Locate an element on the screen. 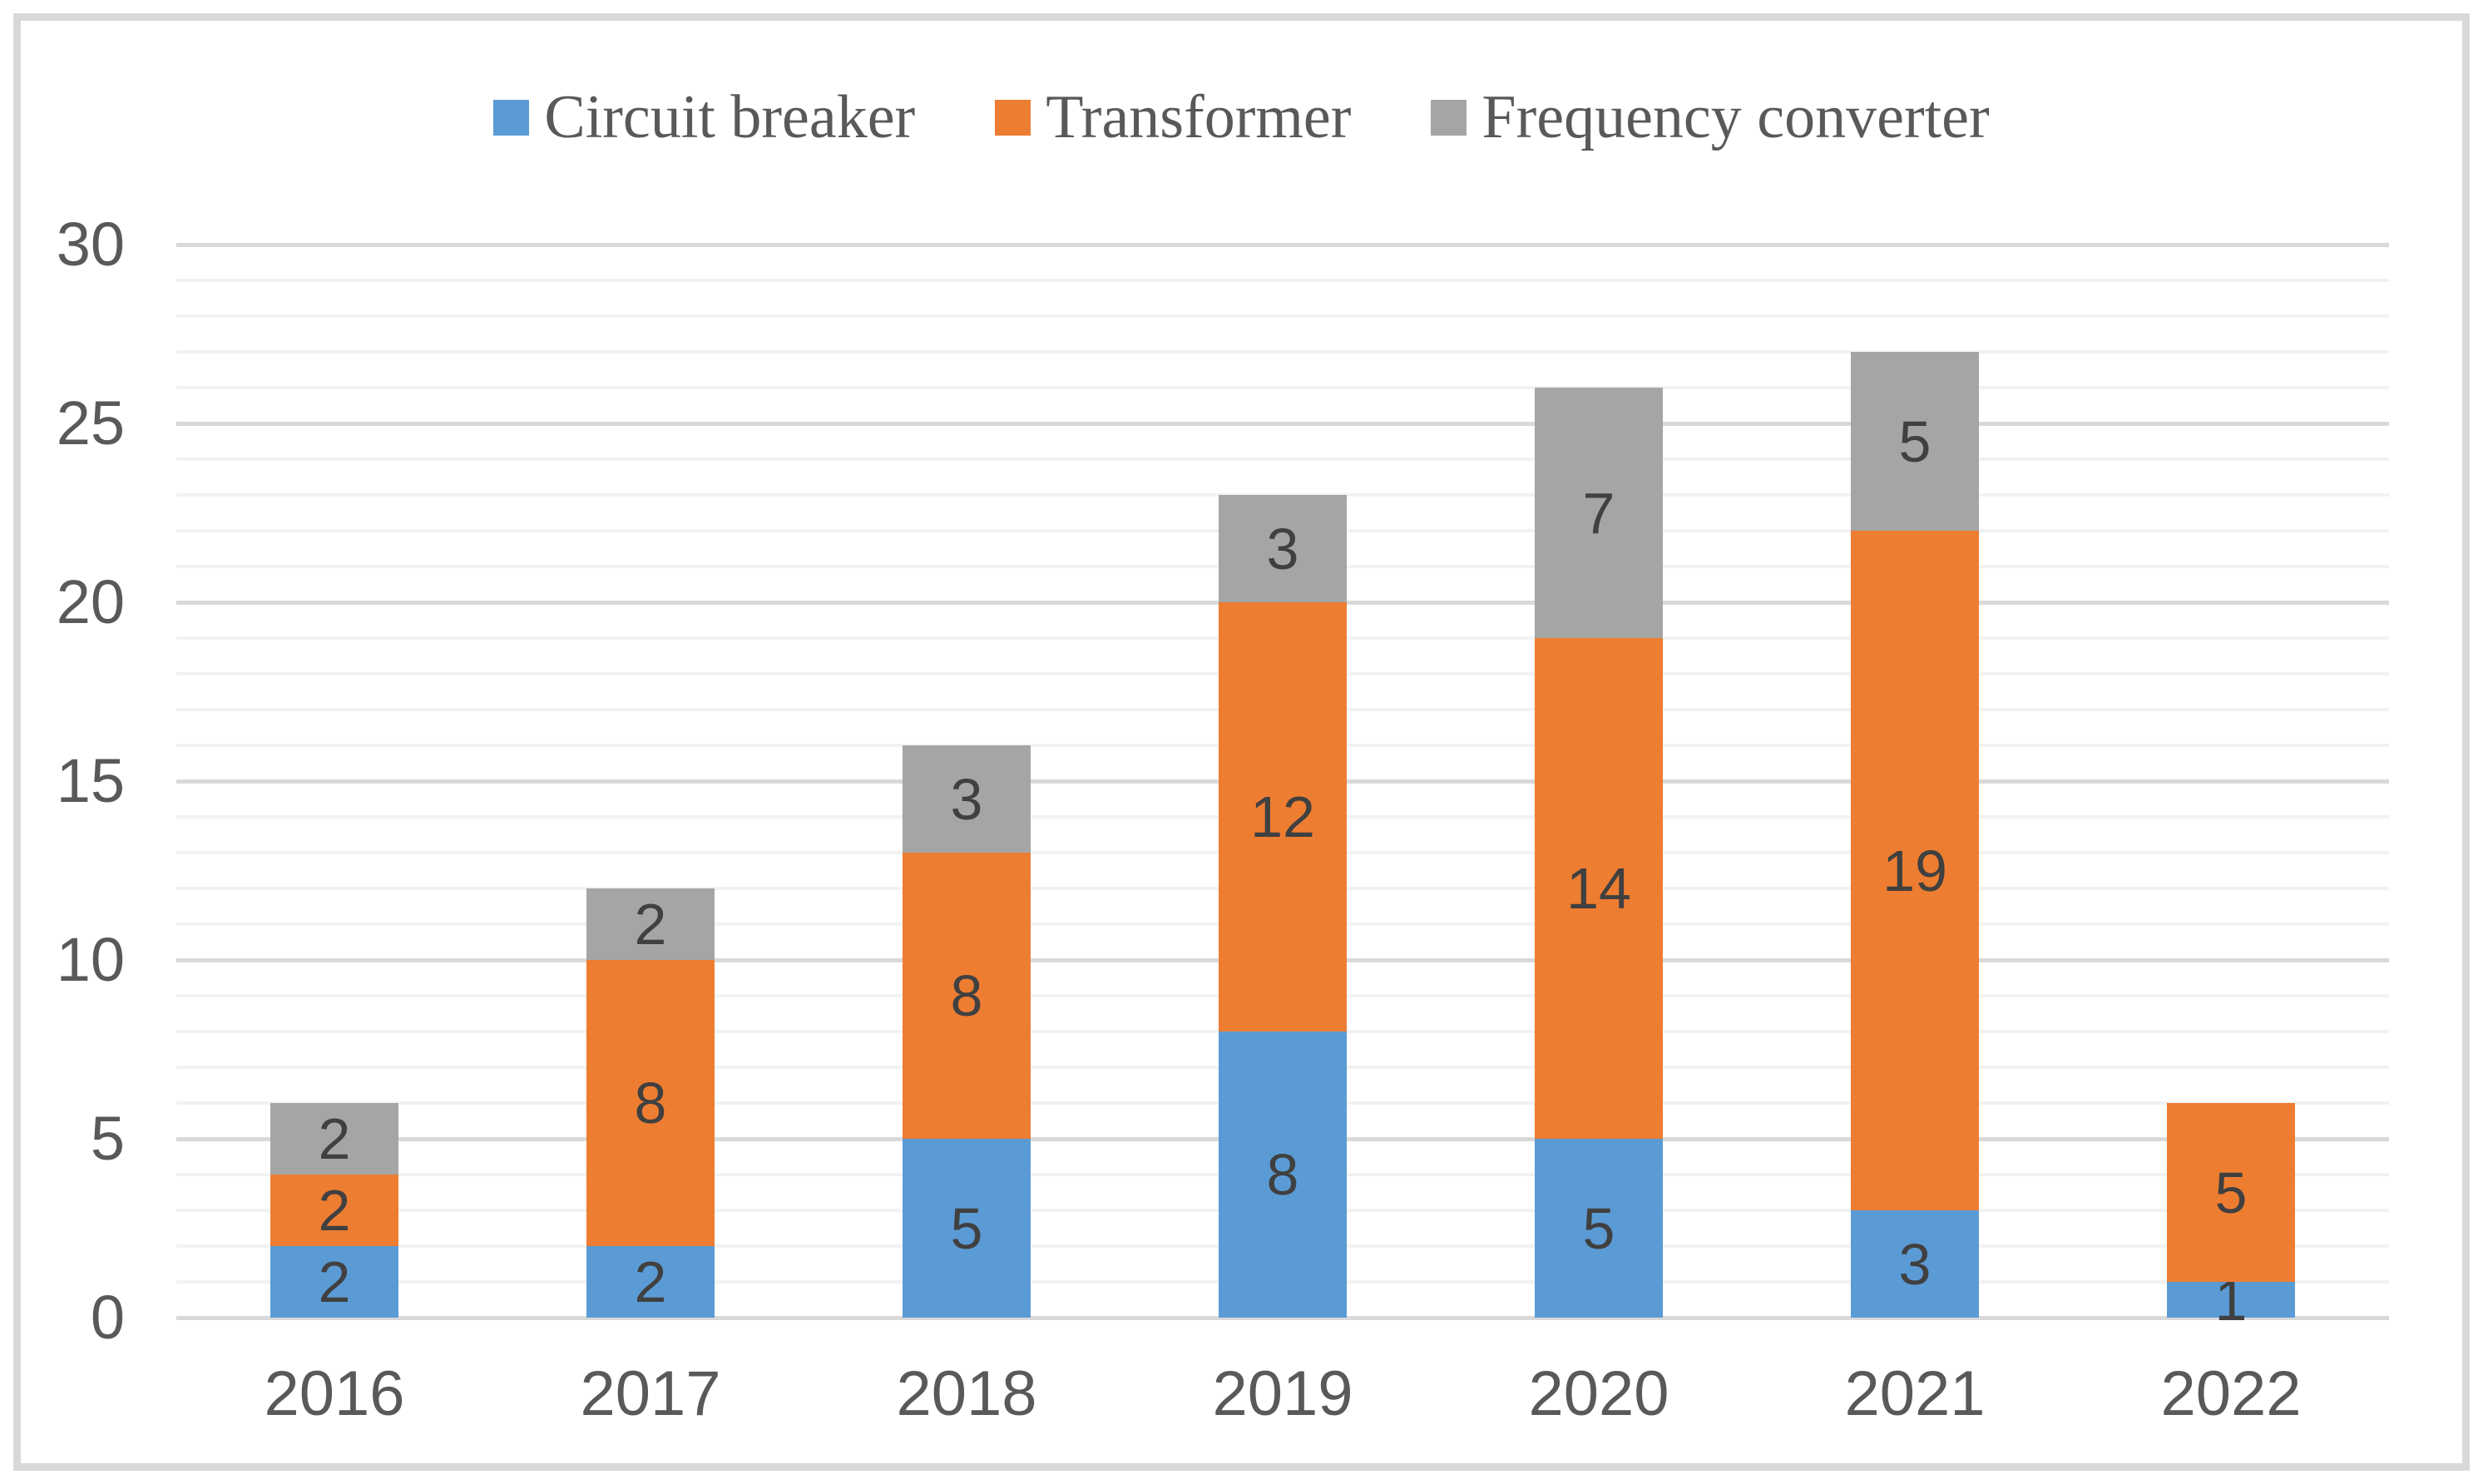  data-label-2017-transformer: 8 is located at coordinates (650, 1103).